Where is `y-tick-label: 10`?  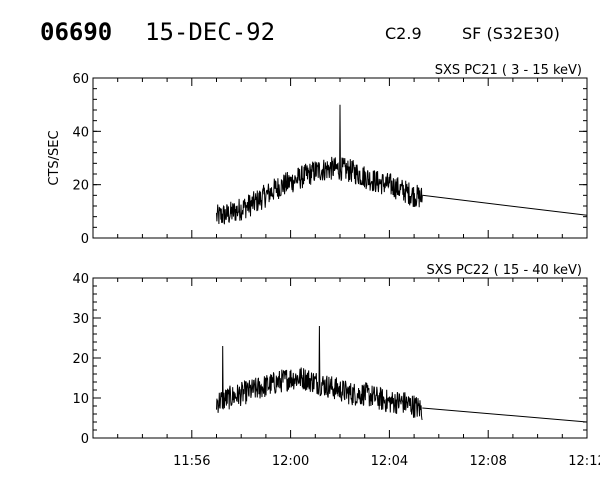 y-tick-label: 10 is located at coordinates (80, 399).